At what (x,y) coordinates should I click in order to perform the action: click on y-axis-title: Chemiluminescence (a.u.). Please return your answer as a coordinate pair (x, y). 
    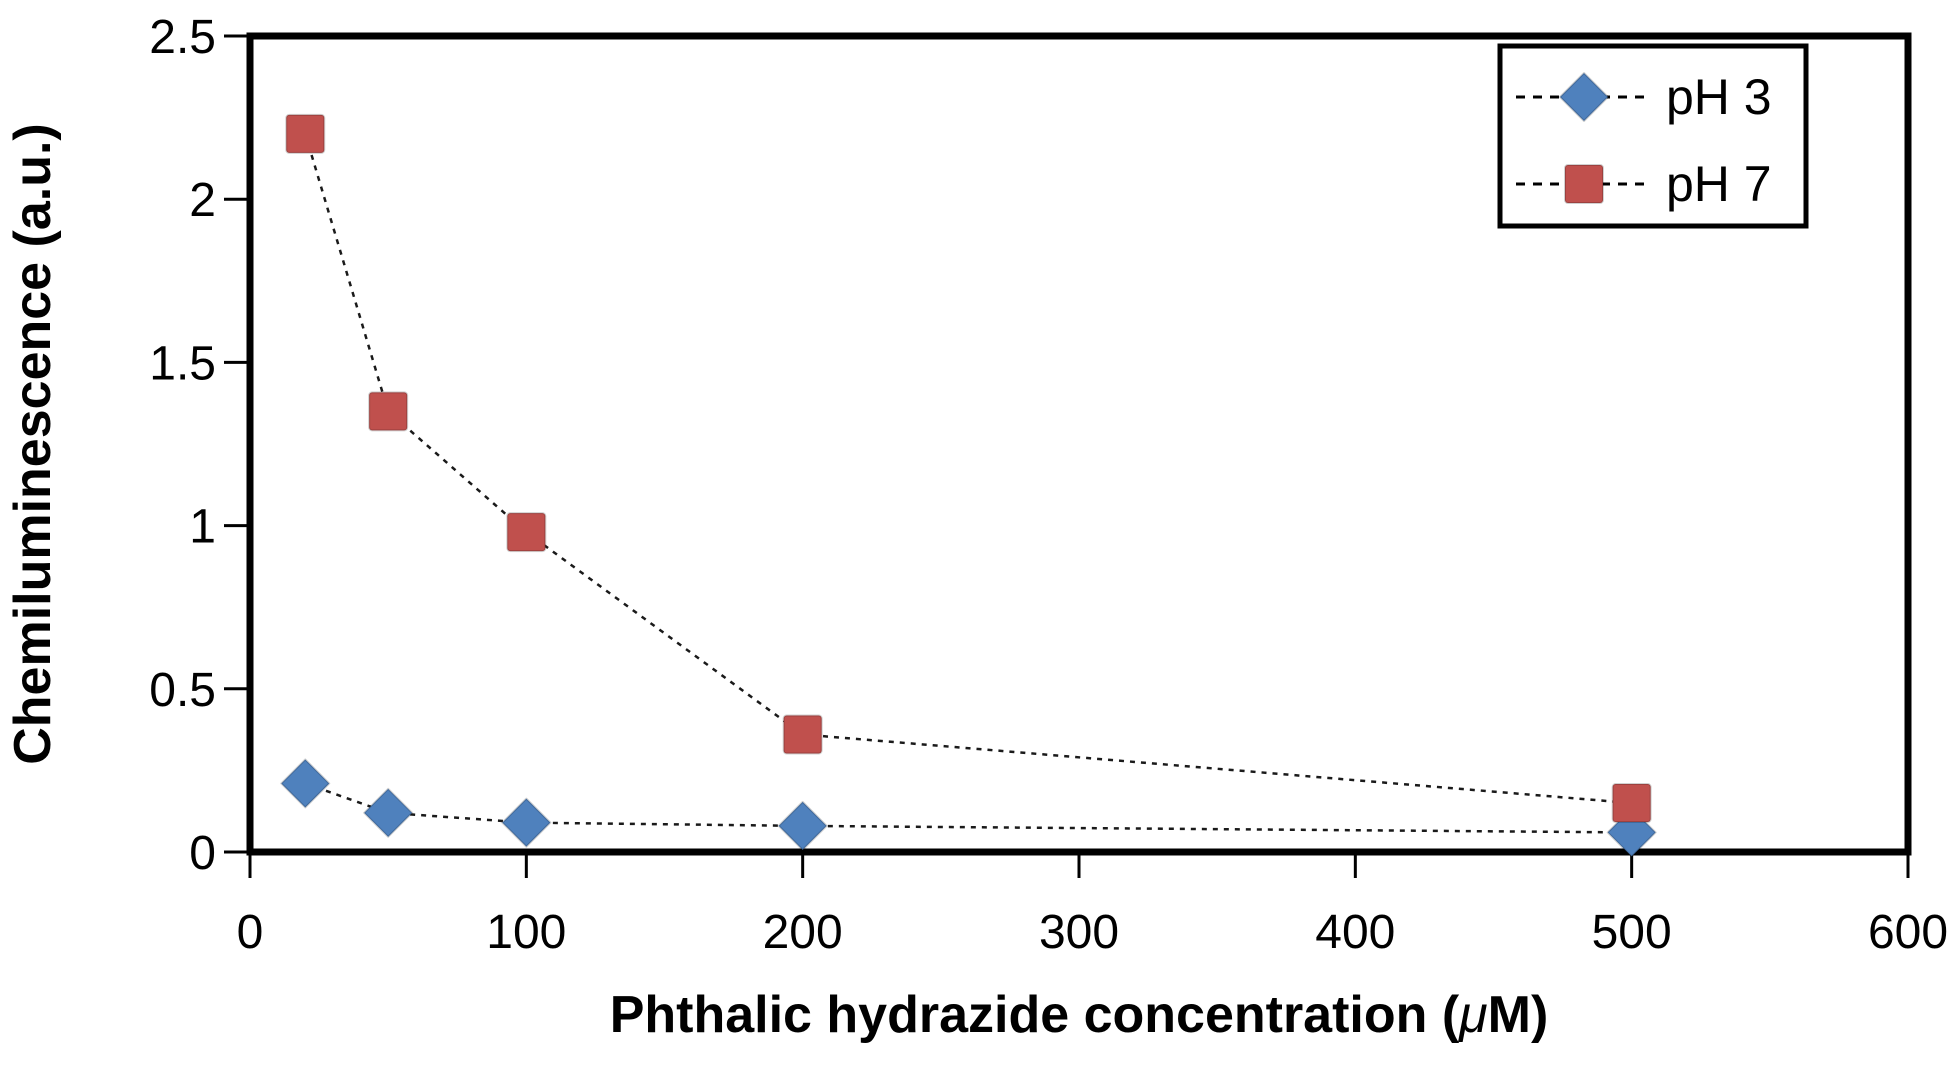
    Looking at the image, I should click on (33, 444).